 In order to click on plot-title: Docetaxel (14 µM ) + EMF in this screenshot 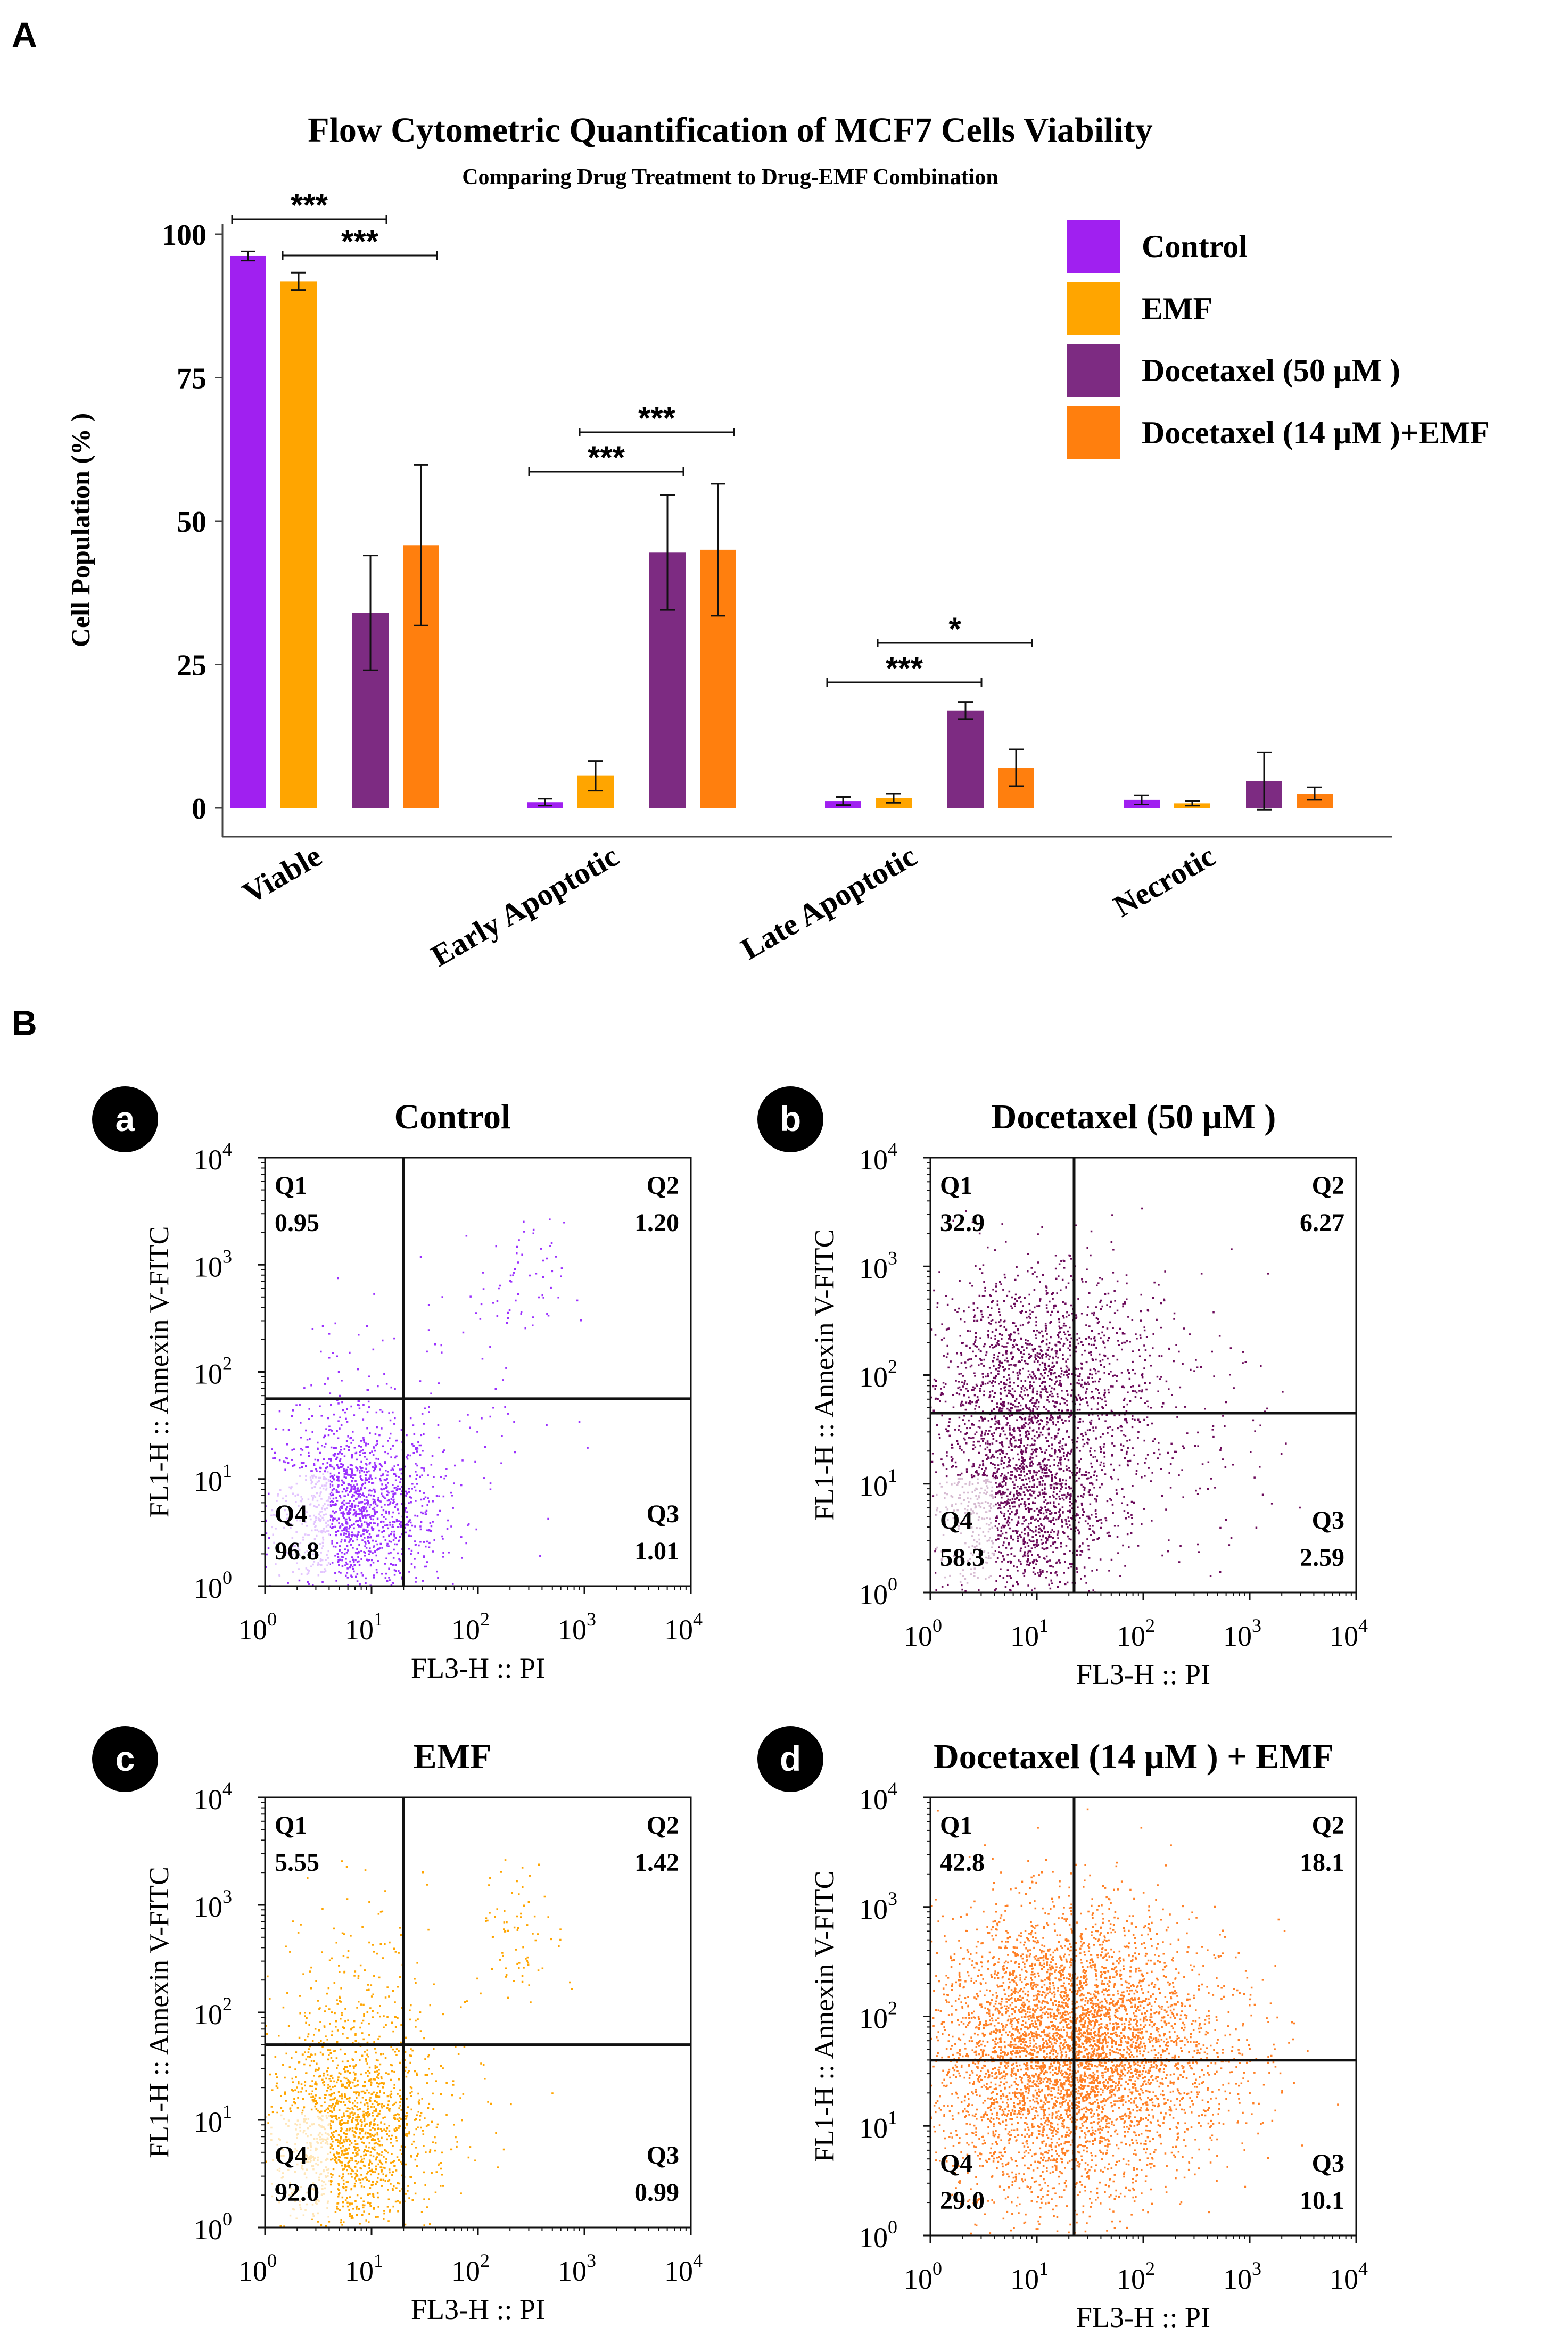, I will do `click(1134, 1757)`.